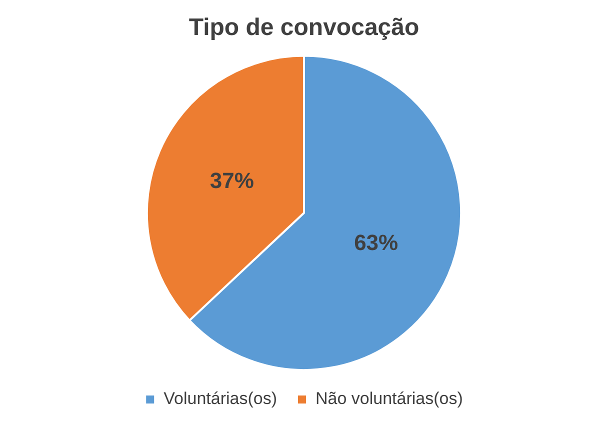 This screenshot has height=422, width=608. Describe the element at coordinates (304, 28) in the screenshot. I see `chart-title: Tipo de convocação` at that location.